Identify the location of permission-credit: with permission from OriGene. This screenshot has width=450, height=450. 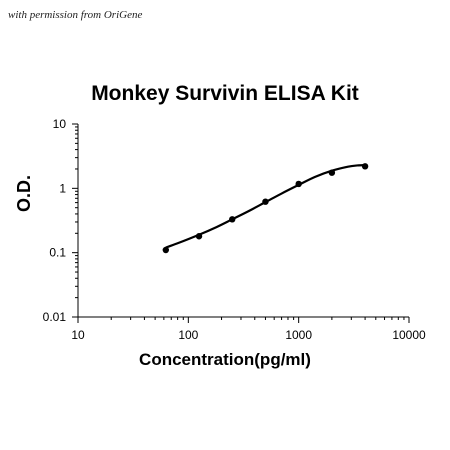
(75, 15).